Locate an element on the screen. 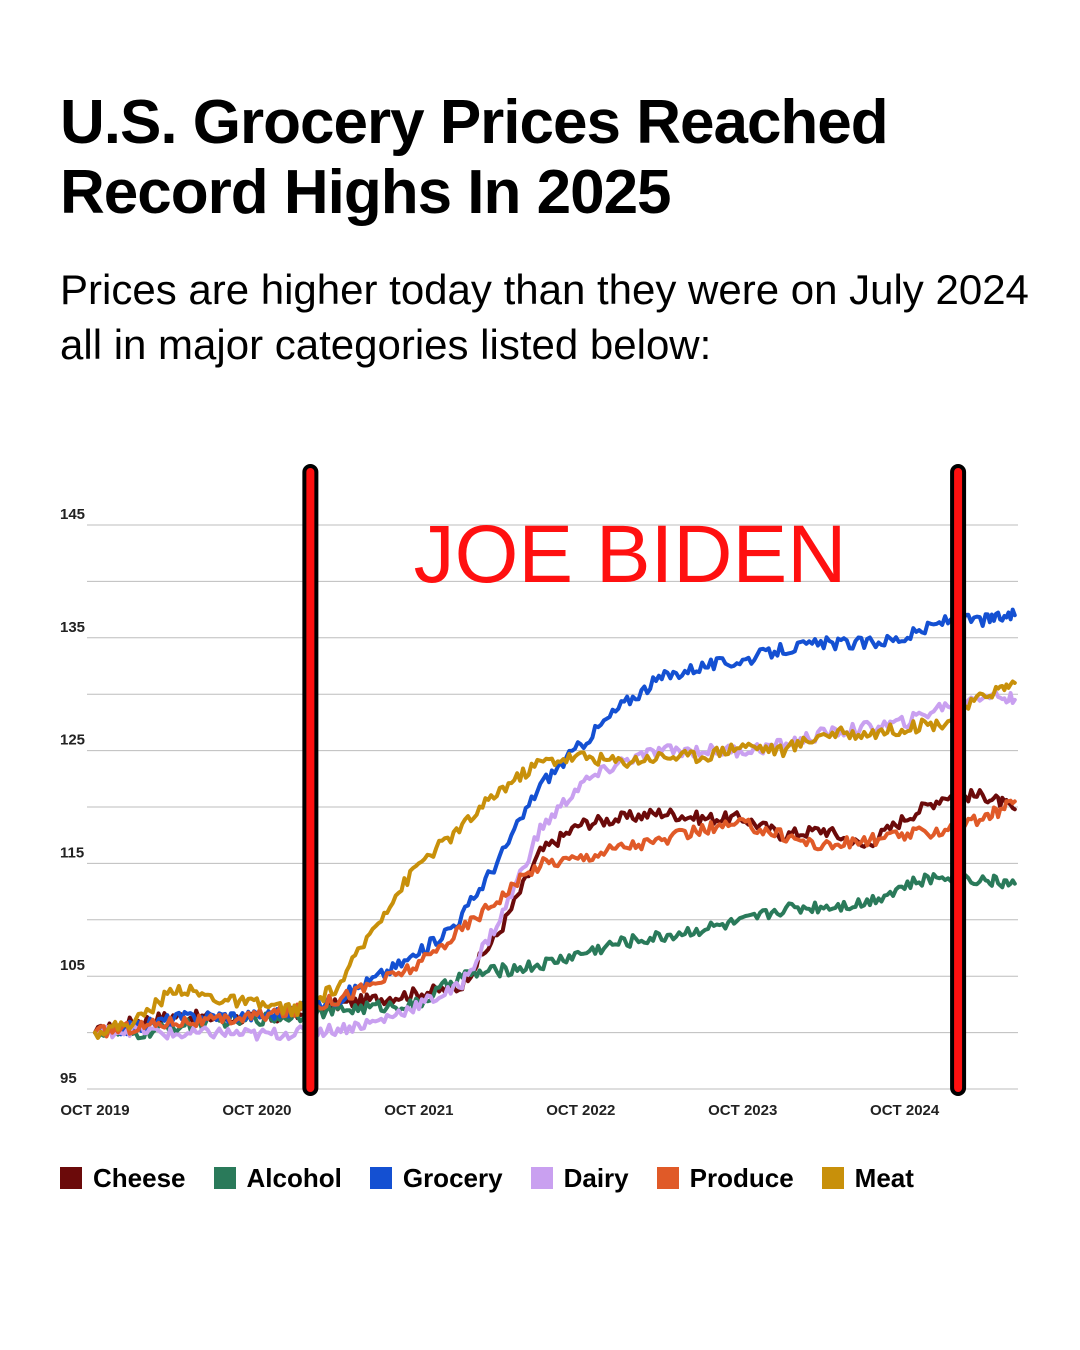 The height and width of the screenshot is (1350, 1080). legend-item-meat: Meat is located at coordinates (867, 1178).